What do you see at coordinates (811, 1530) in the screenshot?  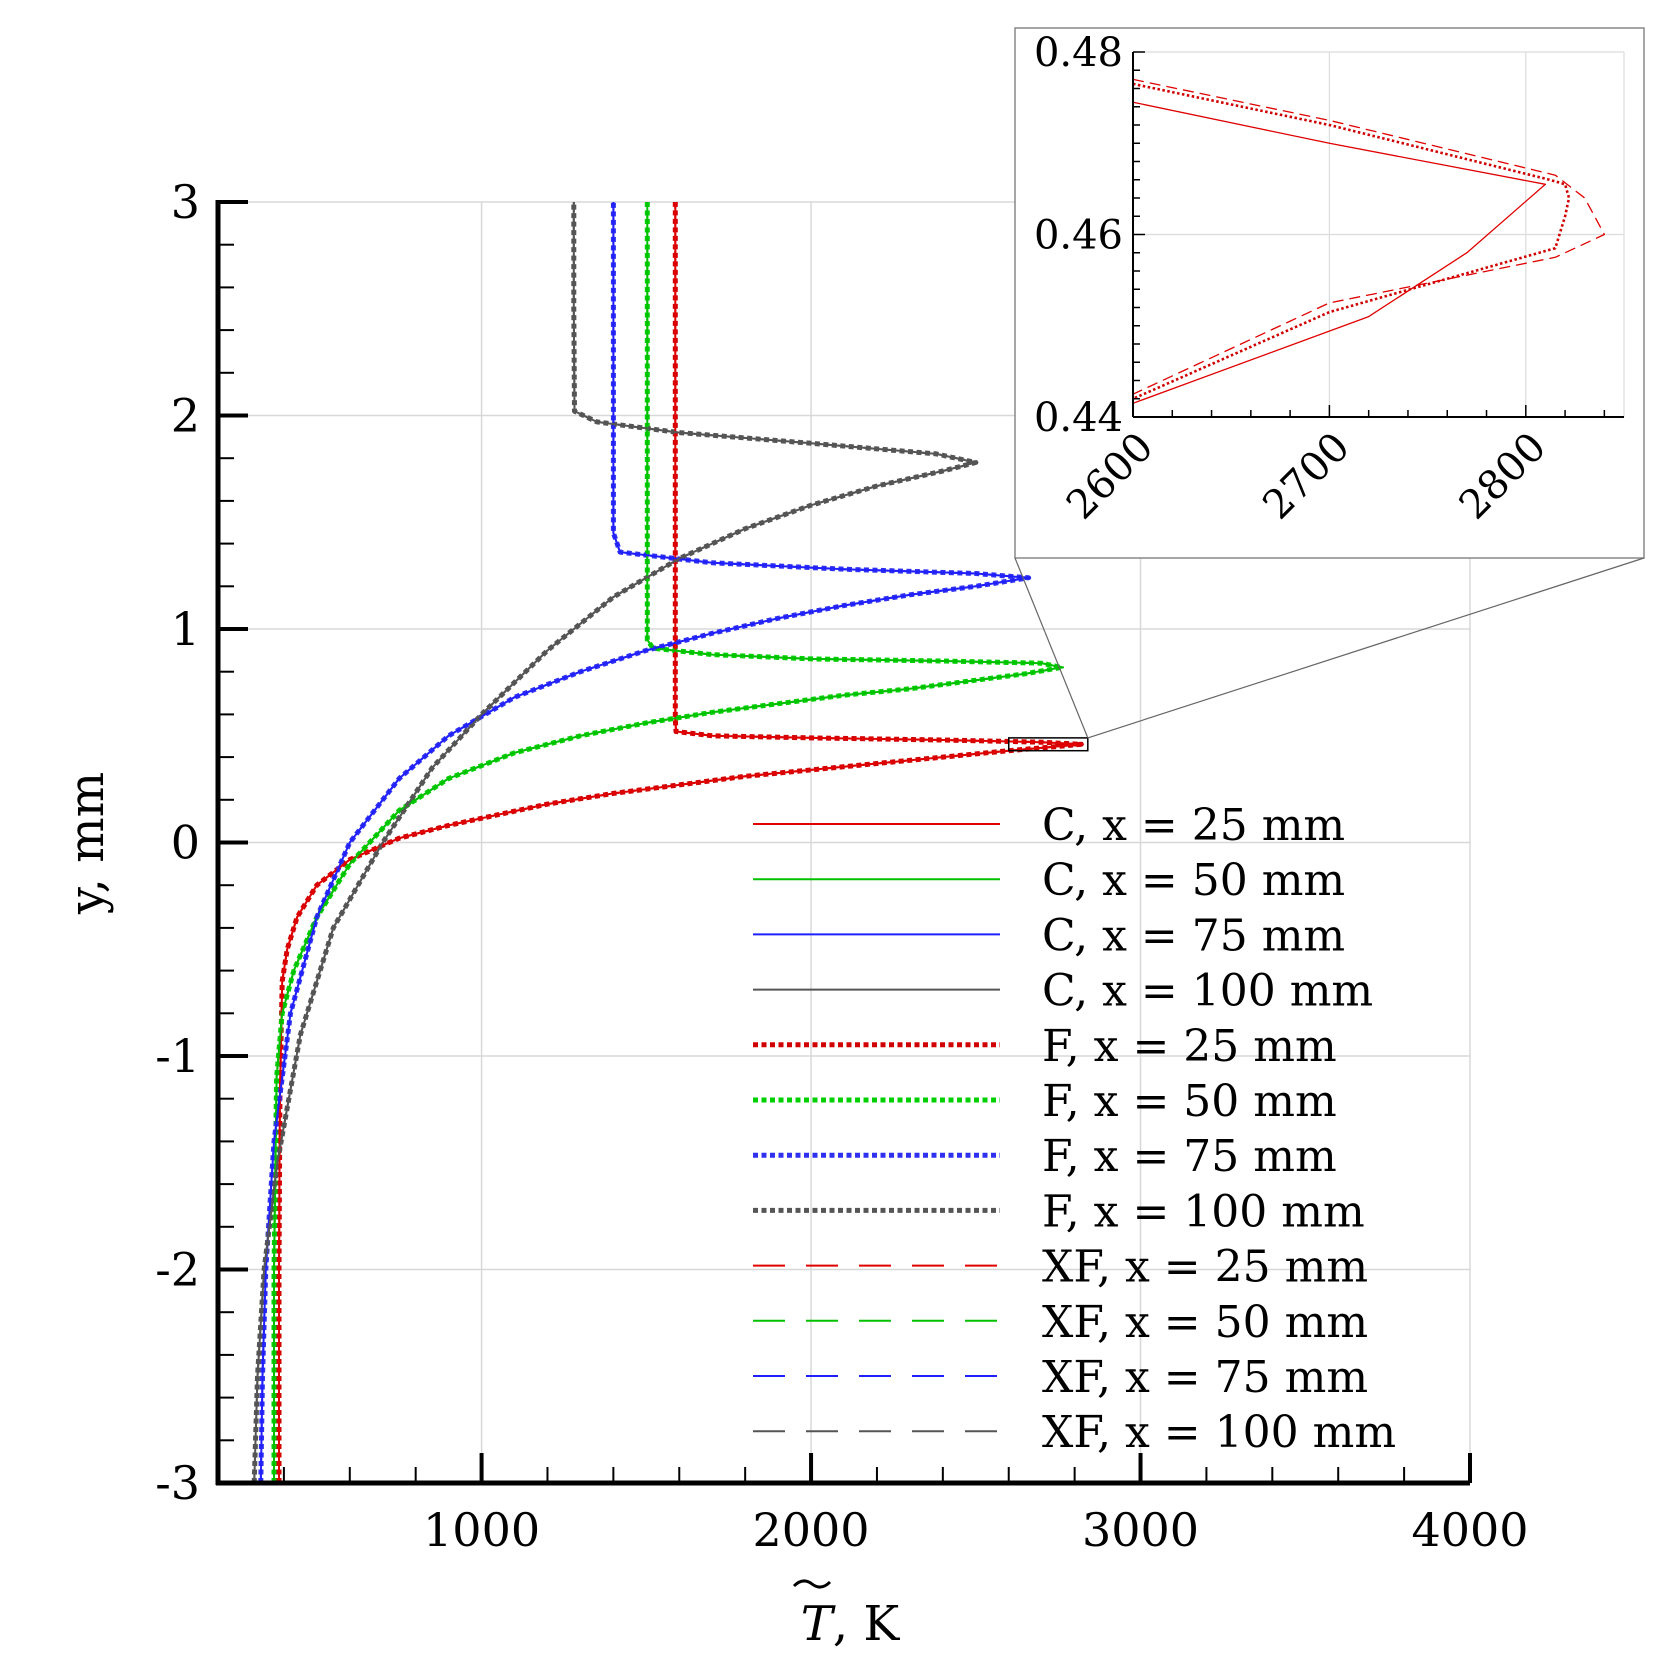 I see `x-tick-label: 2000` at bounding box center [811, 1530].